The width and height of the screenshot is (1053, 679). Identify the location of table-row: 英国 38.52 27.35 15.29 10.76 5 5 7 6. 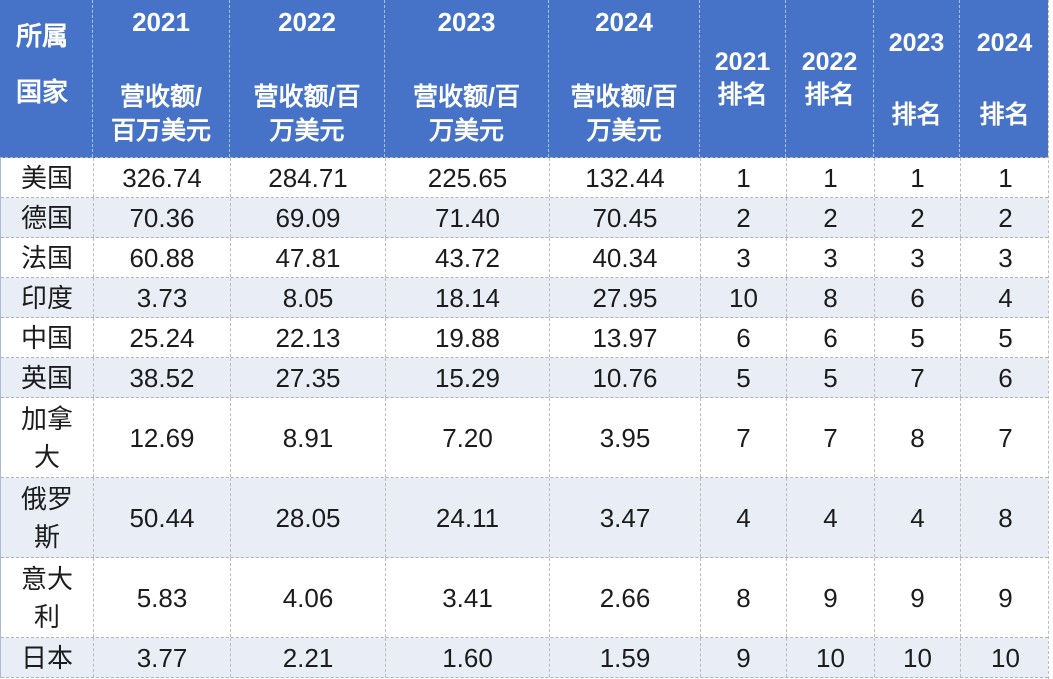
(524, 378).